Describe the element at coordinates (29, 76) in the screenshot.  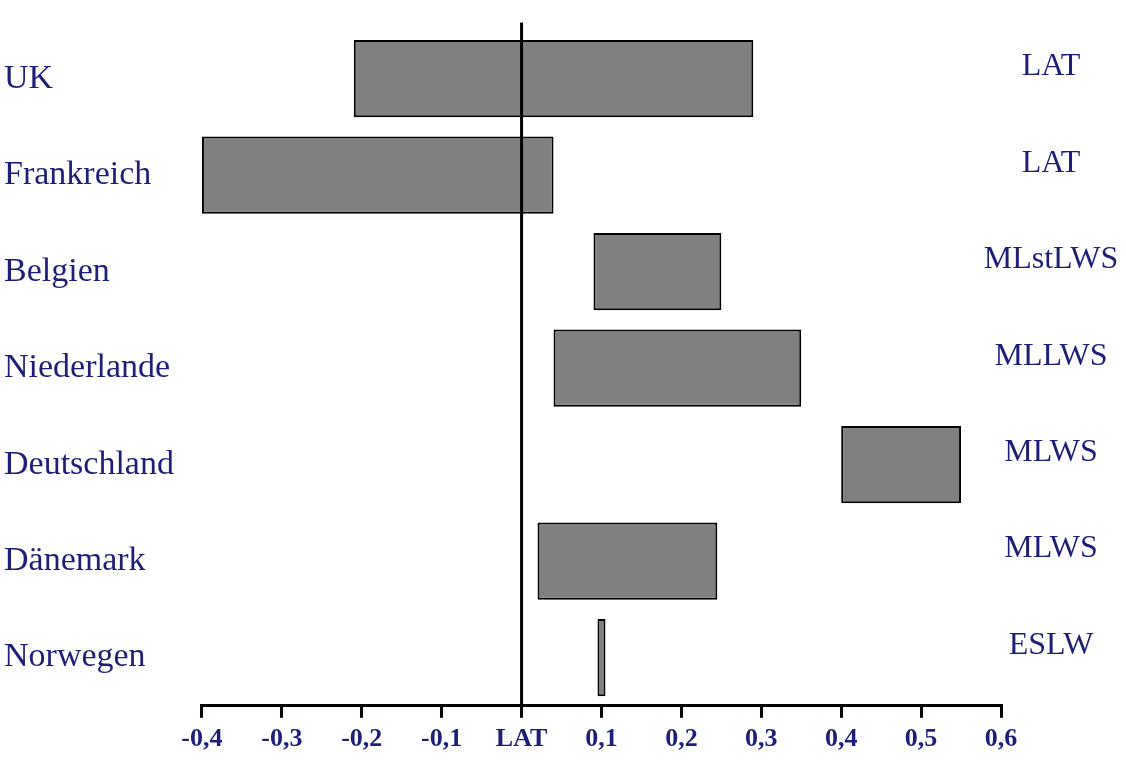
I see `y-tick-label: UK` at that location.